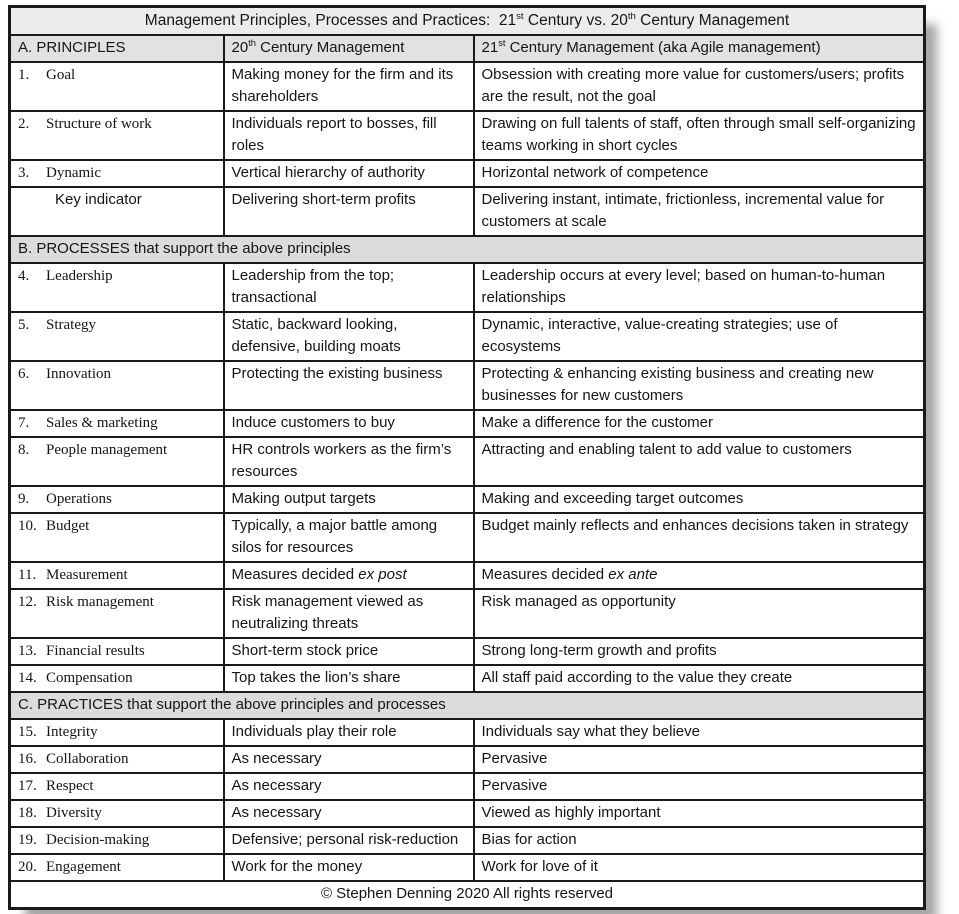 The image size is (959, 914). What do you see at coordinates (74, 813) in the screenshot?
I see `row-label: Diversity` at bounding box center [74, 813].